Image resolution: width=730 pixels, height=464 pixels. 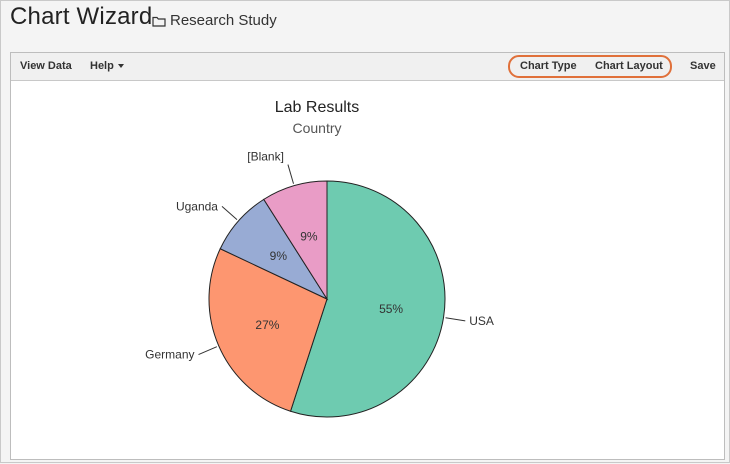 What do you see at coordinates (208, 351) in the screenshot?
I see `leader-line-germany` at bounding box center [208, 351].